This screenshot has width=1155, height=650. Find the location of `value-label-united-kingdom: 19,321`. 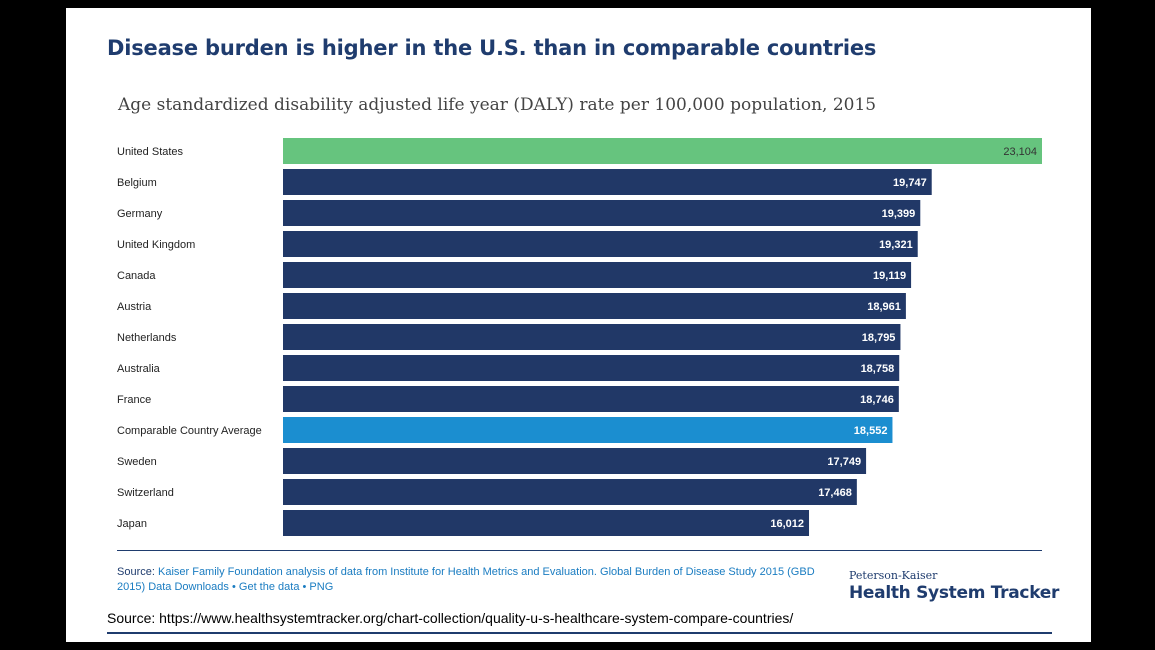

value-label-united-kingdom: 19,321 is located at coordinates (896, 245).